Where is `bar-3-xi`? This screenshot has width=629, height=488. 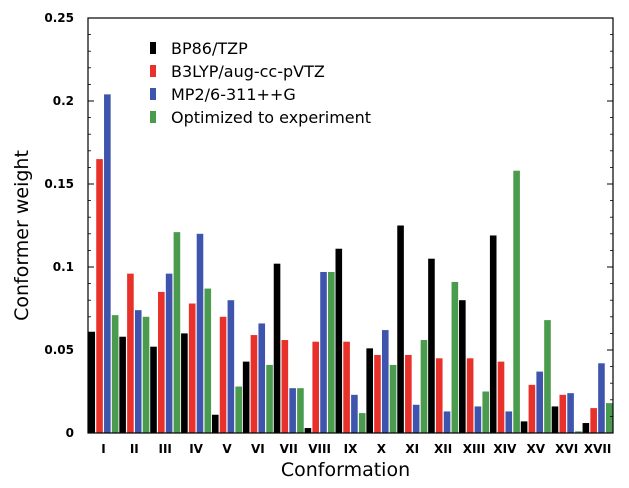 bar-3-xi is located at coordinates (416, 418).